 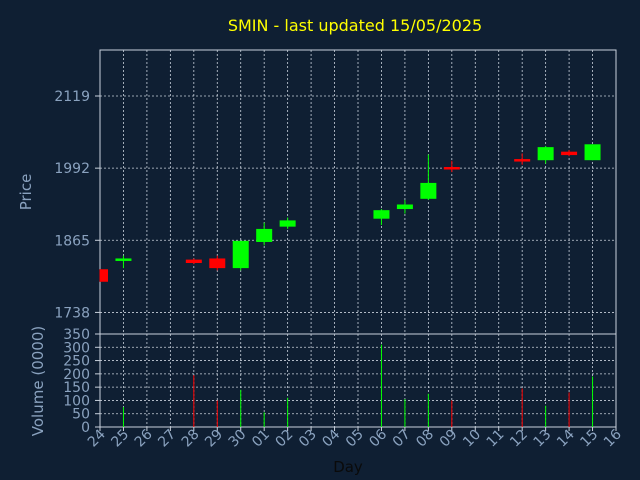 What do you see at coordinates (613, 438) in the screenshot?
I see `day-tick-label: 16` at bounding box center [613, 438].